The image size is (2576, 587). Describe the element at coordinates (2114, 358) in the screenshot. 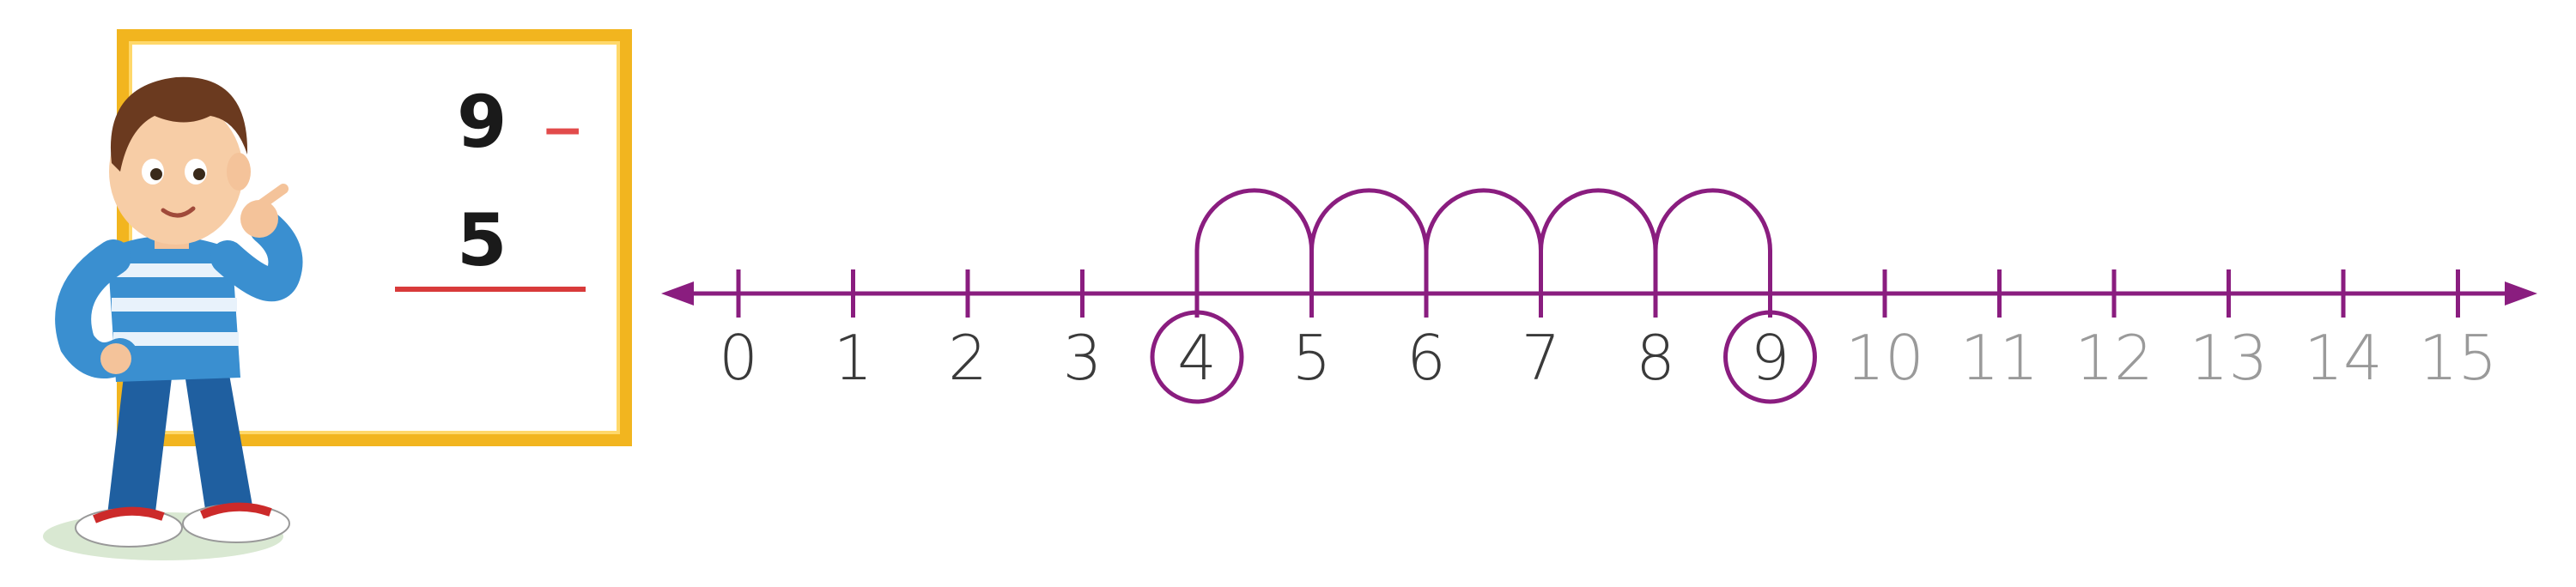

I see `tick-label-12: 12` at that location.